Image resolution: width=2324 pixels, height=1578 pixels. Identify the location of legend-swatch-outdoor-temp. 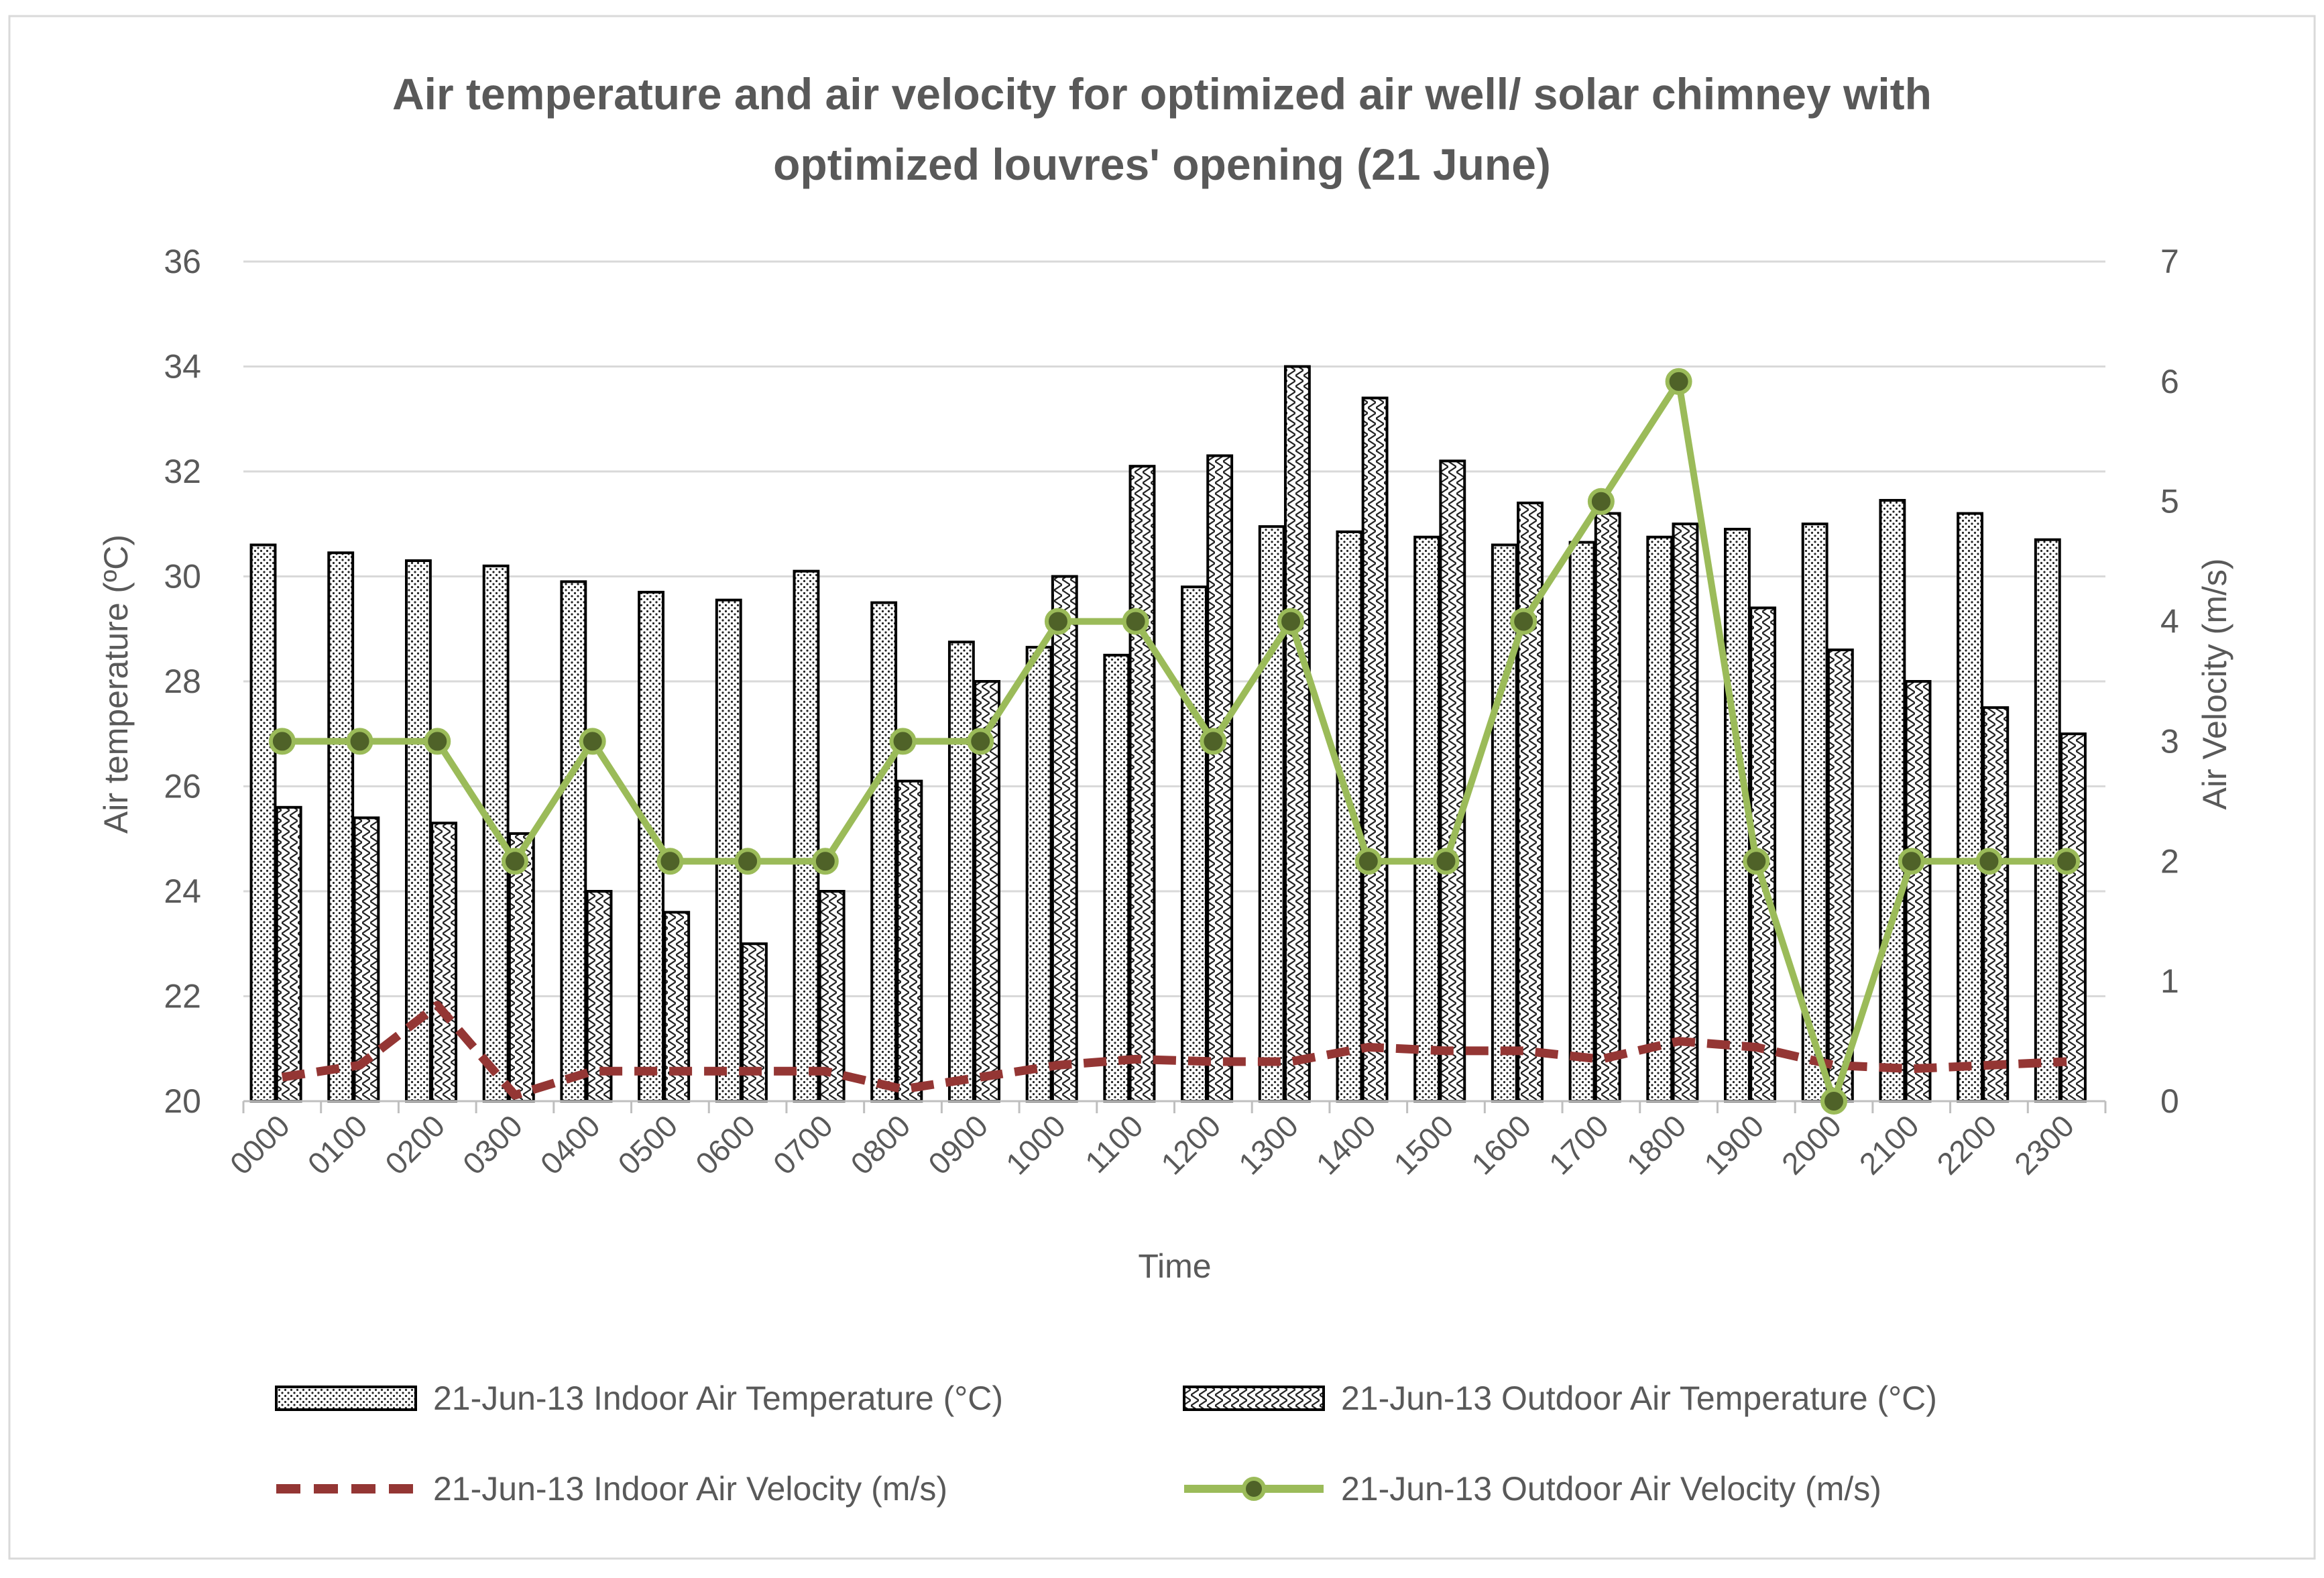
(1254, 1399).